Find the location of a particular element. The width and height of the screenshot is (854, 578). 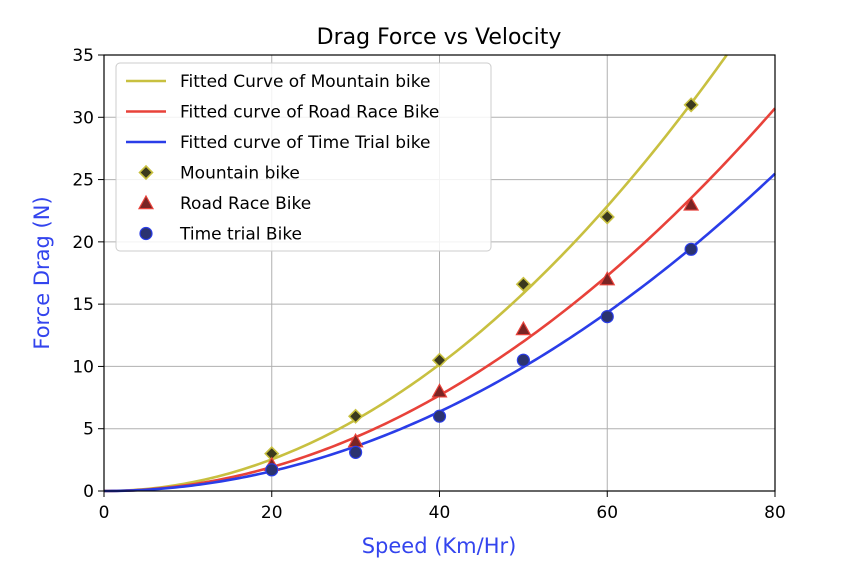

x-tick-label: 0 is located at coordinates (104, 513).